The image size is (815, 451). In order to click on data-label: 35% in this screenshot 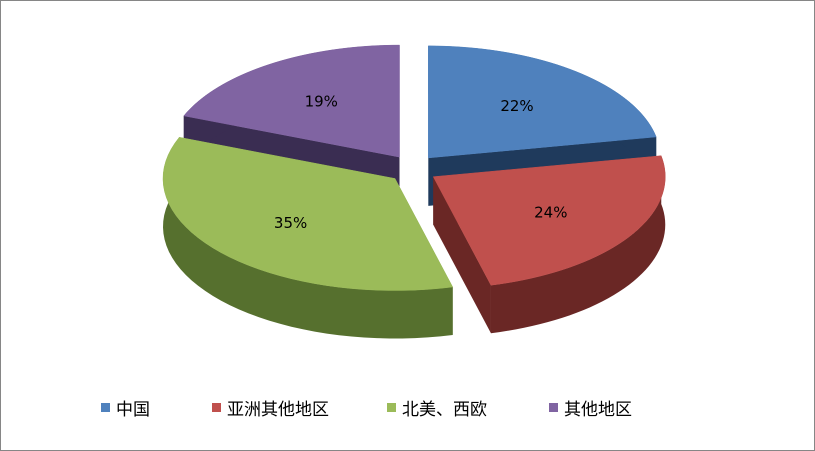, I will do `click(290, 223)`.